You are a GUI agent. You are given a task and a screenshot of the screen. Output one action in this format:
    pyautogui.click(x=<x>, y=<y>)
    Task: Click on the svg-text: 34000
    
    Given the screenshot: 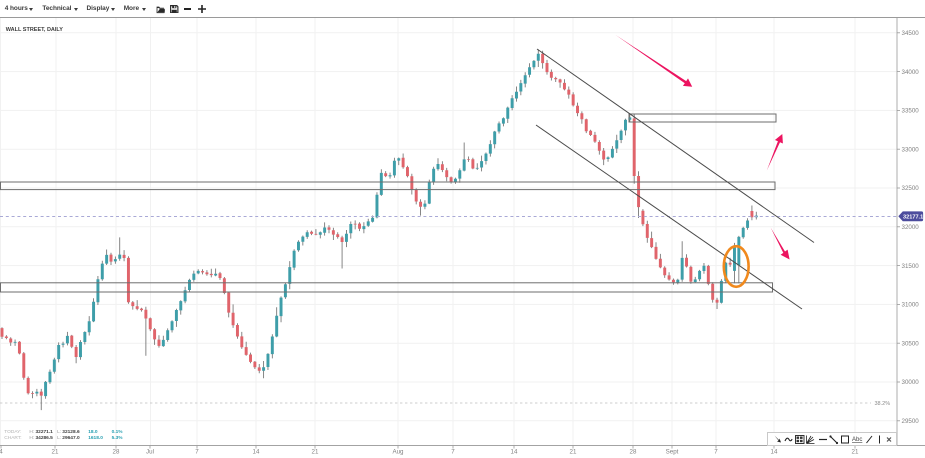 What is the action you would take?
    pyautogui.click(x=911, y=72)
    